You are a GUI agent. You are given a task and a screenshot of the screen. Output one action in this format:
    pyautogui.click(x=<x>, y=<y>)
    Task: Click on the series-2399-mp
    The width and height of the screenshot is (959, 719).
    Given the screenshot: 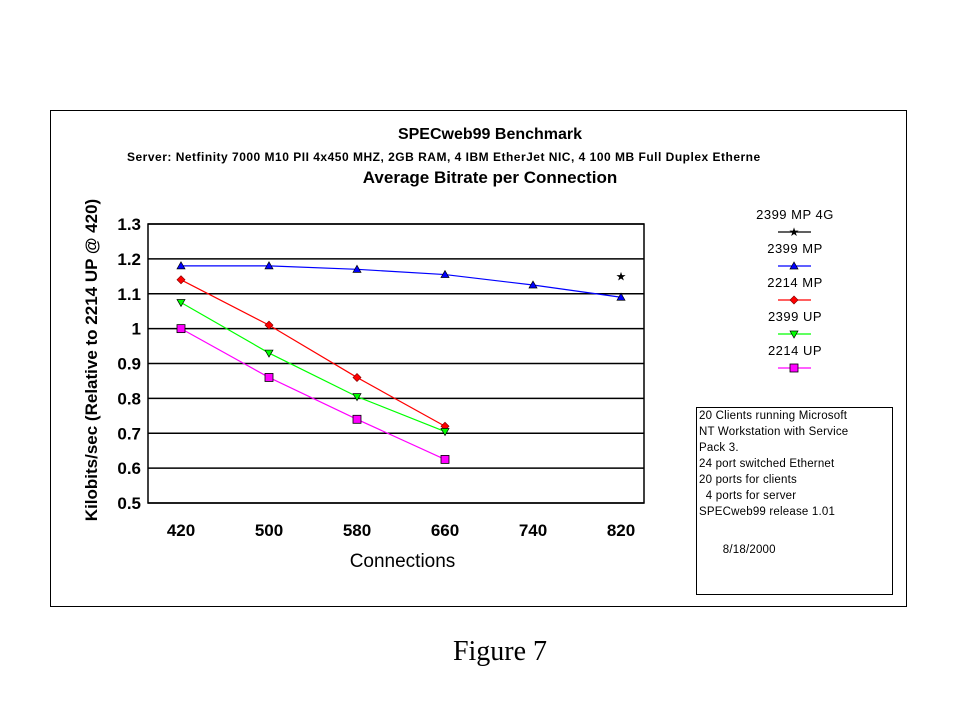 What is the action you would take?
    pyautogui.click(x=401, y=281)
    